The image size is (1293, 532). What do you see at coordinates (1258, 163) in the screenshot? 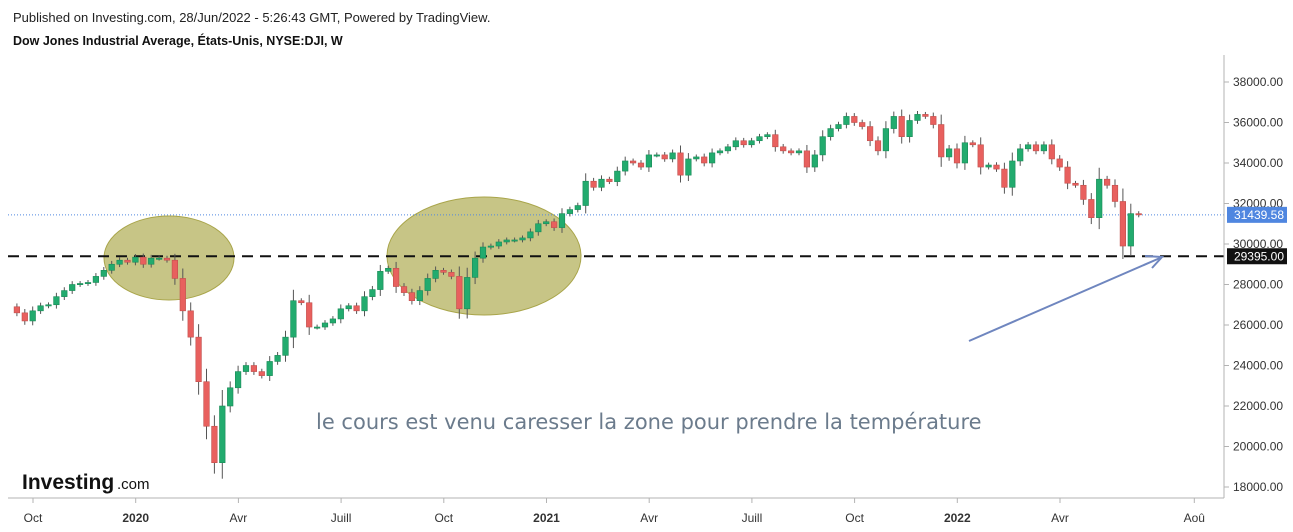
I see `y-tick-label: 34000.00` at bounding box center [1258, 163].